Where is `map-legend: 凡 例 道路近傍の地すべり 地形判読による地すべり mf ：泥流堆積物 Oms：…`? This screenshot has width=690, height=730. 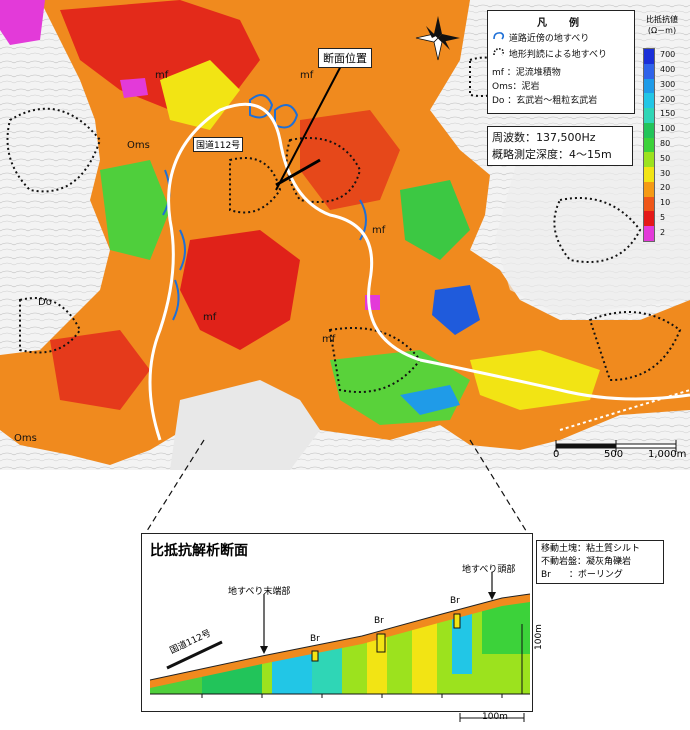
map-legend: 凡 例 道路近傍の地すべり 地形判読による地すべり mf ：泥流堆積物 Oms：… is located at coordinates (561, 62).